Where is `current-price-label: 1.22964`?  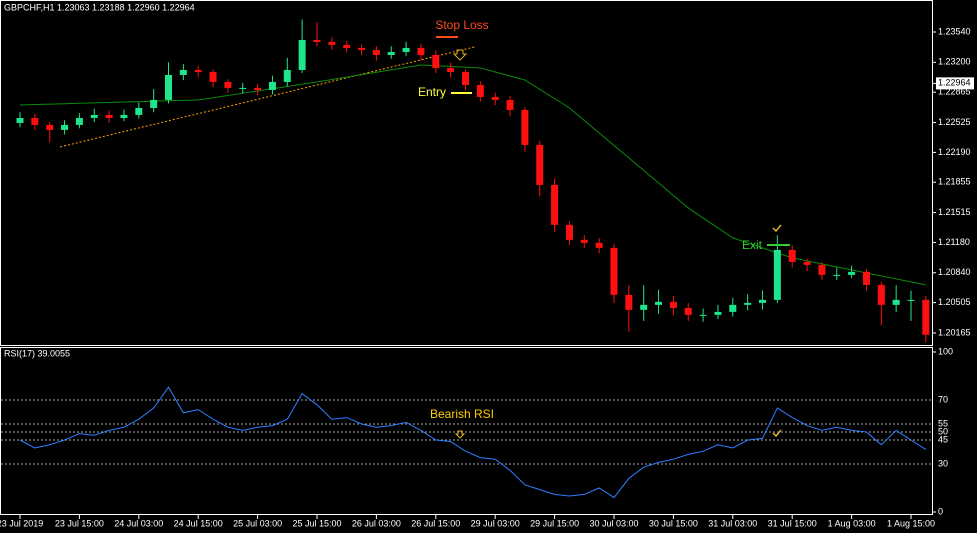
current-price-label: 1.22964 is located at coordinates (954, 83).